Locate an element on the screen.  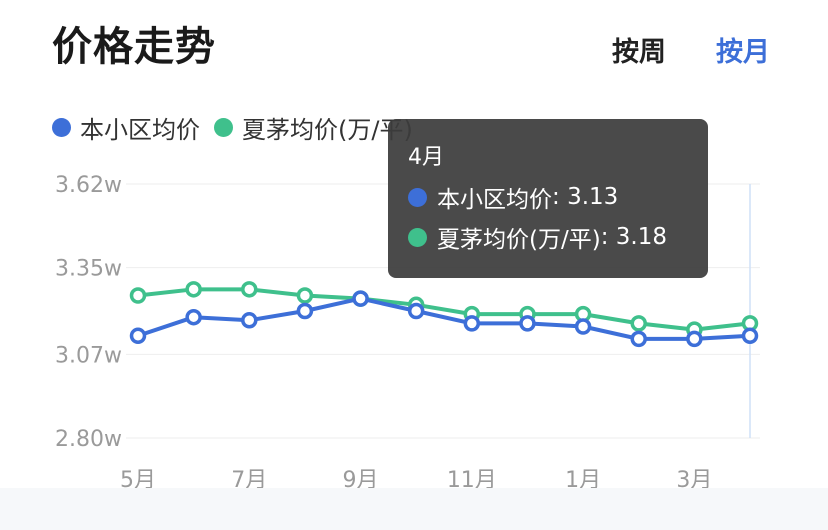
legend-dot-community is located at coordinates (61, 127).